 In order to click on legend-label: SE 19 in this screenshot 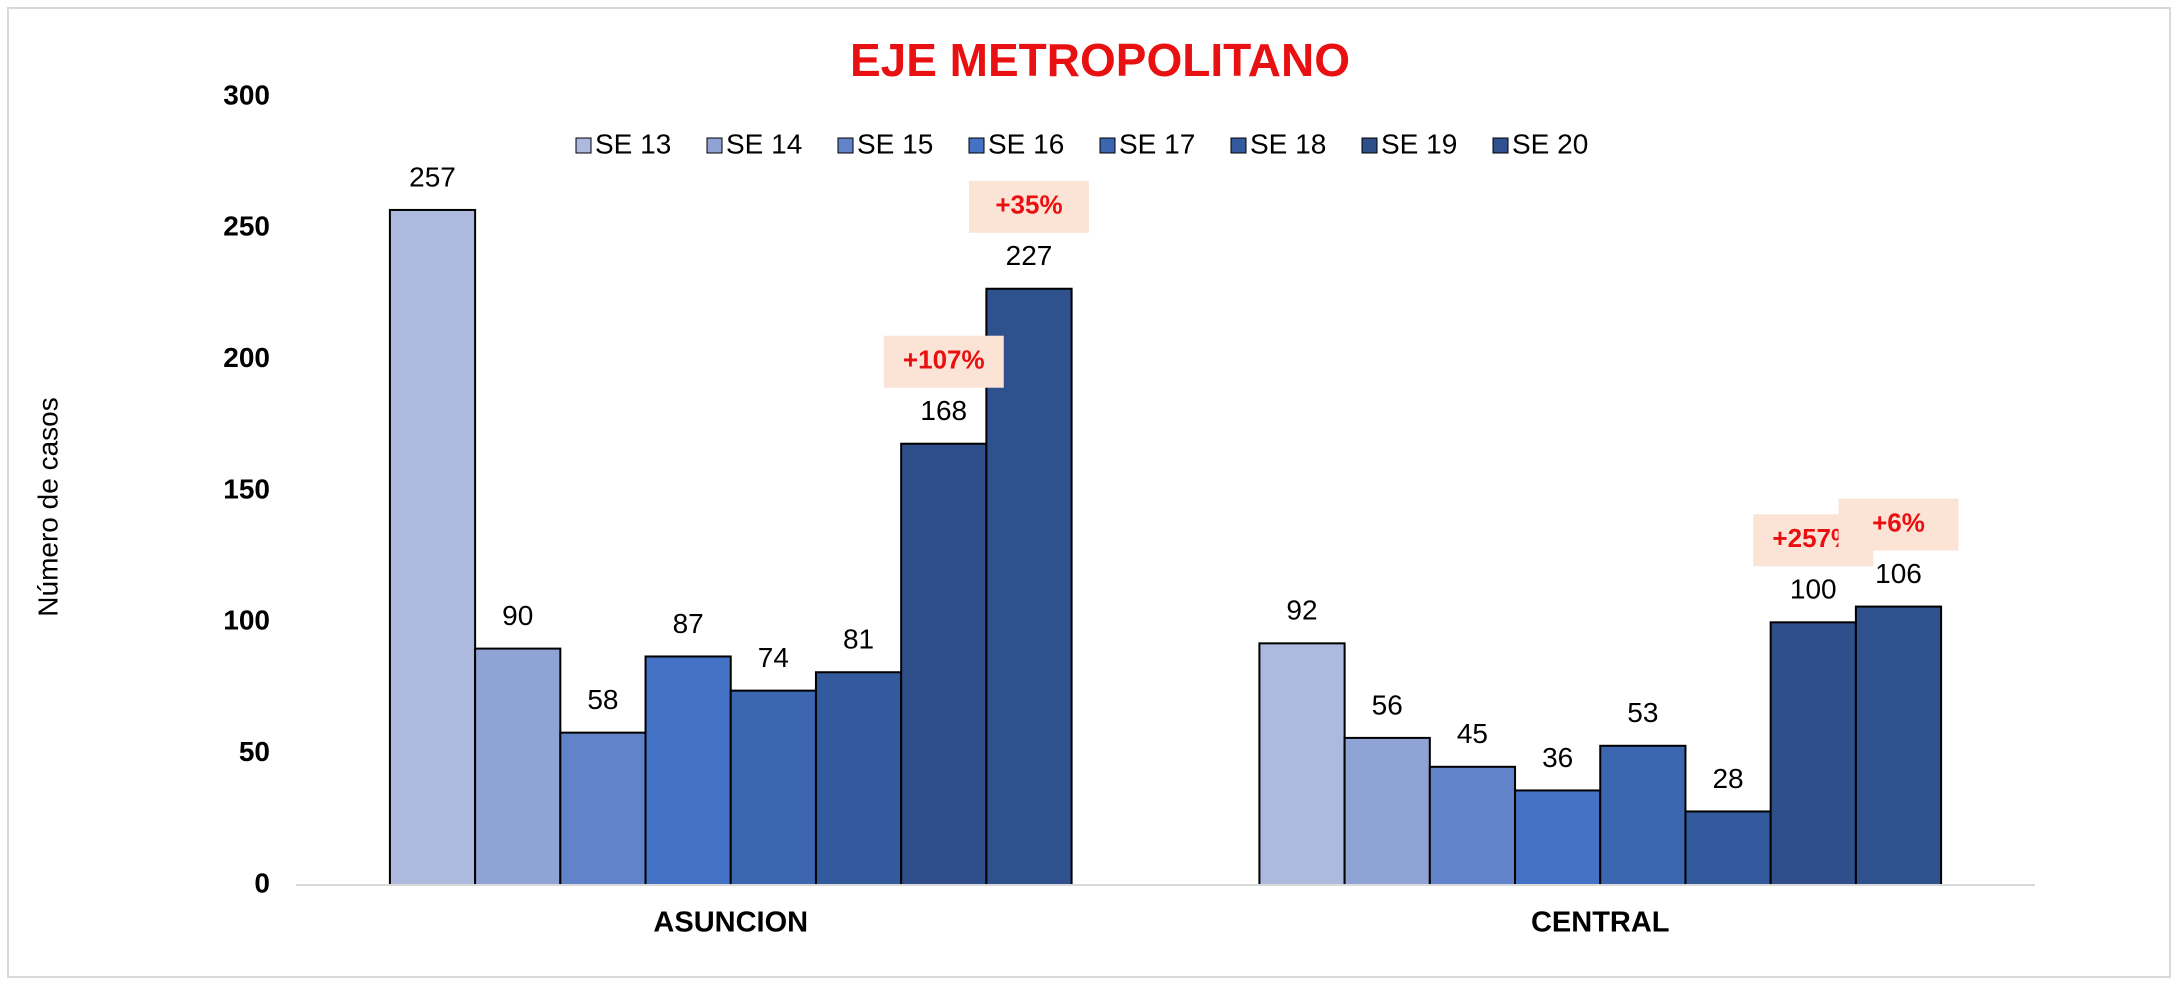, I will do `click(1419, 143)`.